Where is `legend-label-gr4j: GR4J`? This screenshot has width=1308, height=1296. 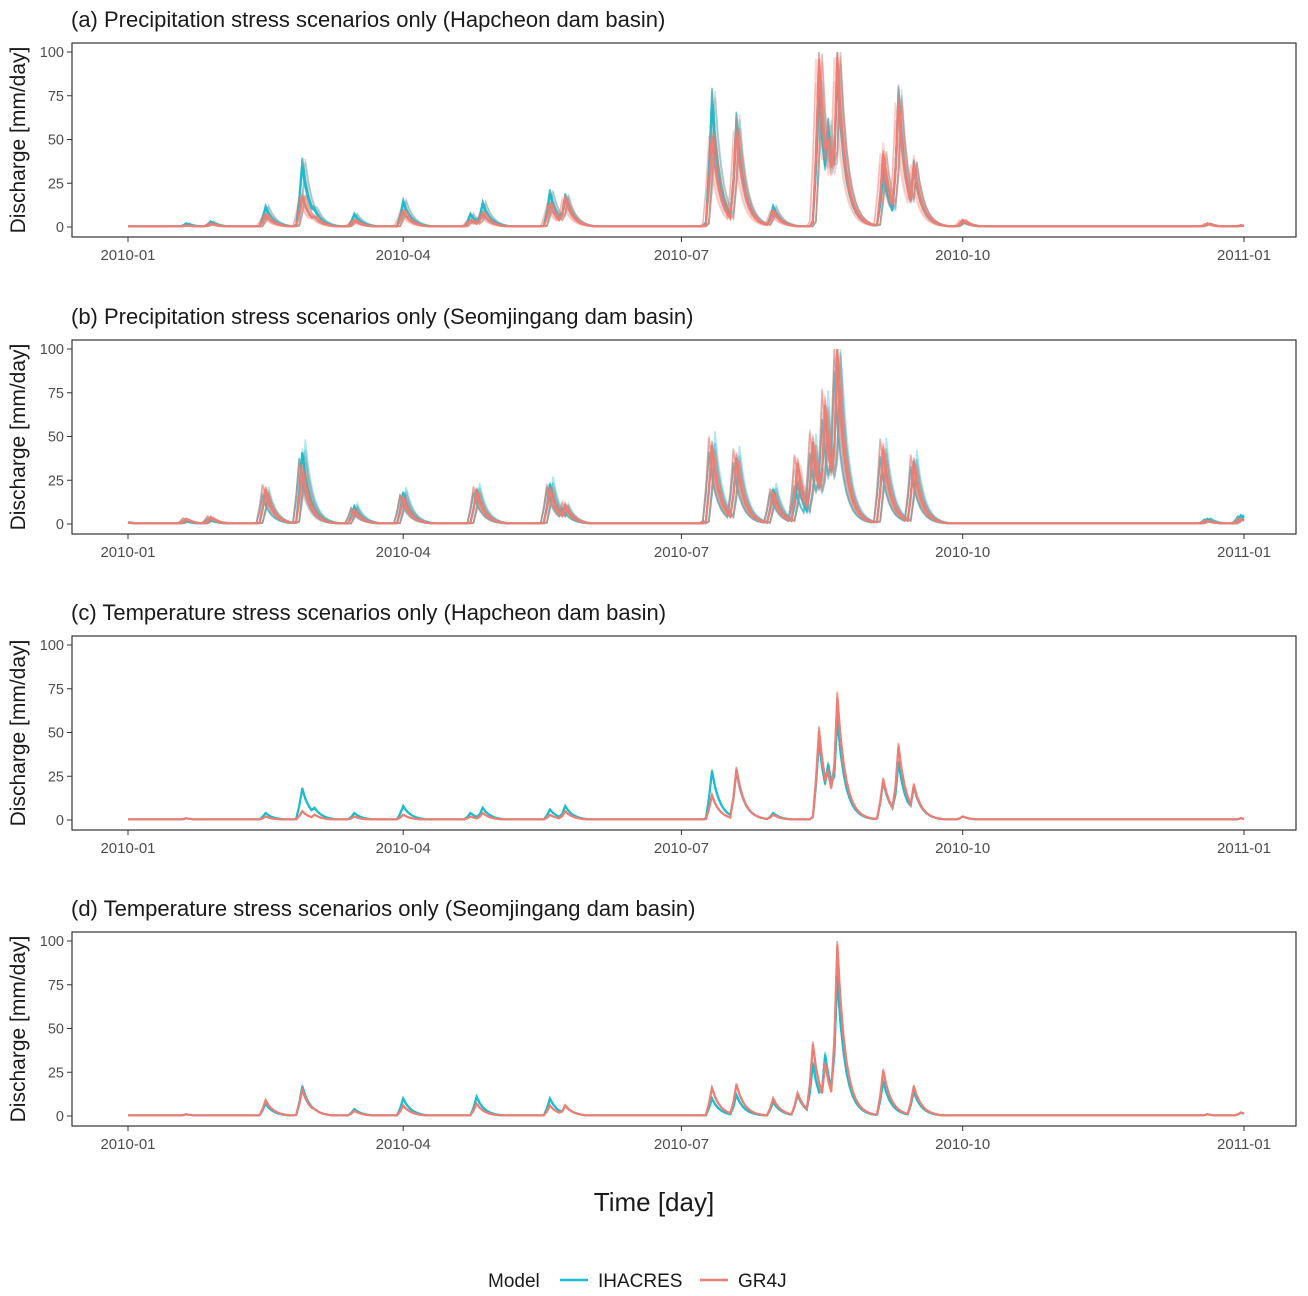 legend-label-gr4j: GR4J is located at coordinates (762, 1281).